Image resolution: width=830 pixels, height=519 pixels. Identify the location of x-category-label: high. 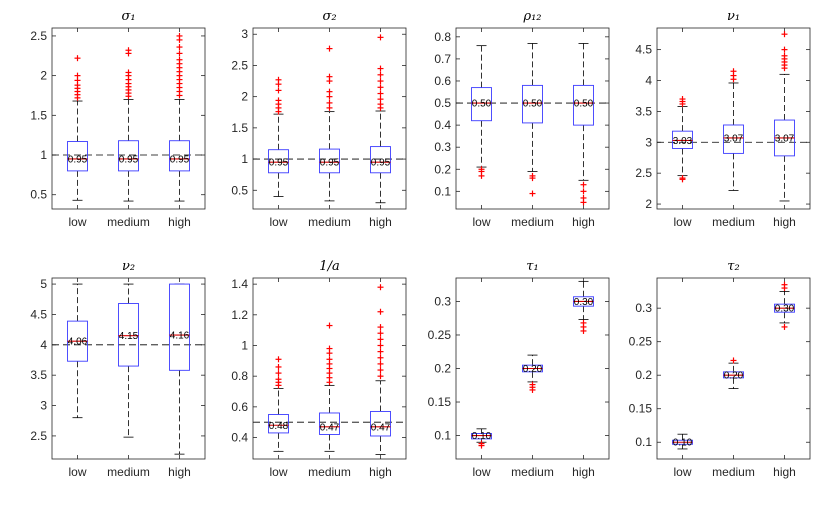
(583, 222).